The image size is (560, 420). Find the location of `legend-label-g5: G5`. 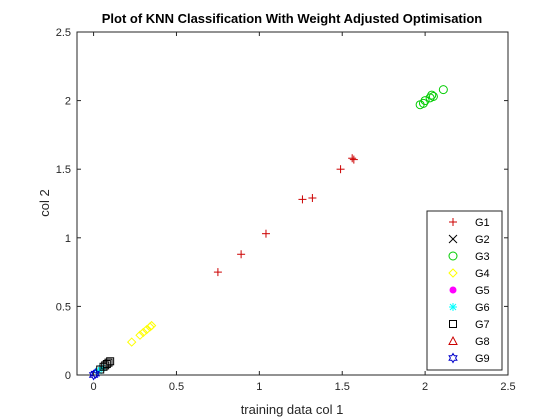

legend-label-g5: G5 is located at coordinates (482, 291).